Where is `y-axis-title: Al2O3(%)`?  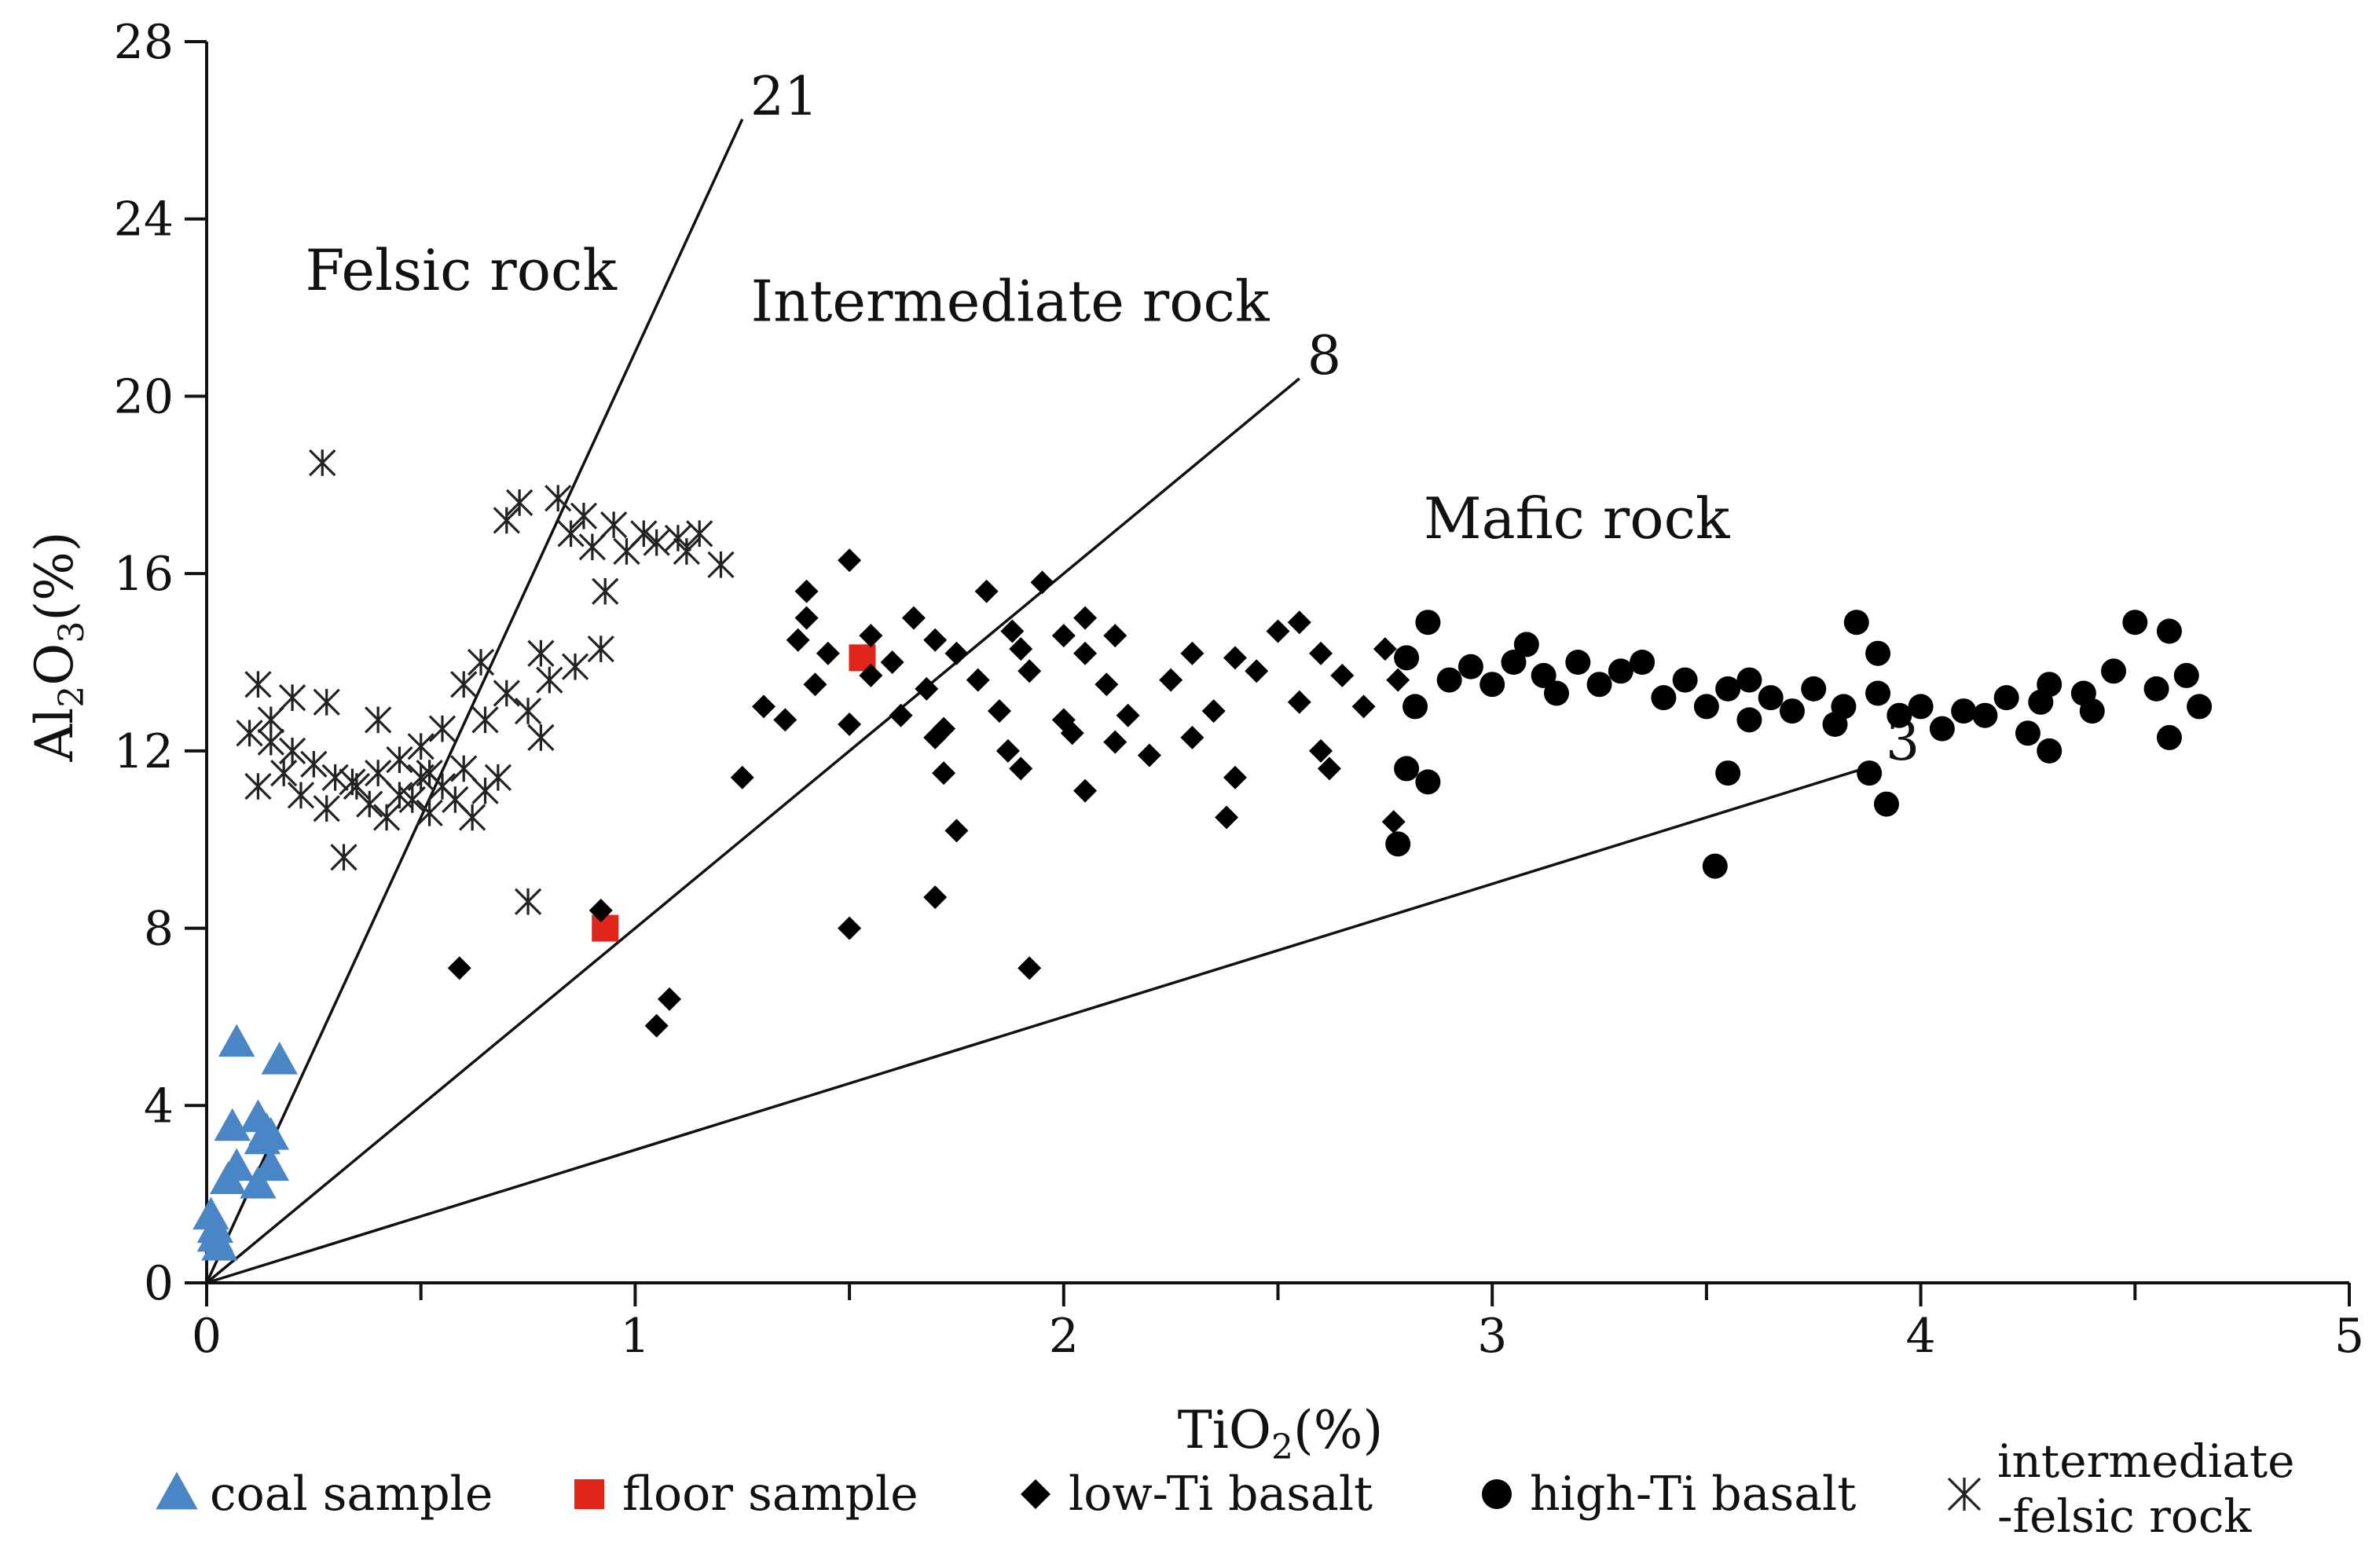
y-axis-title: Al2O3(%) is located at coordinates (58, 647).